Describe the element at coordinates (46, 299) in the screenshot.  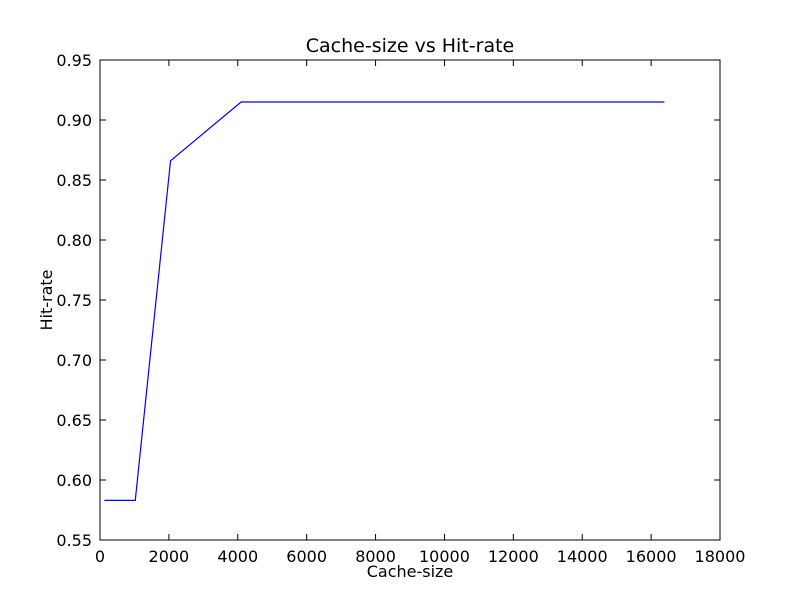
I see `y-axis-label: Hit-rate` at that location.